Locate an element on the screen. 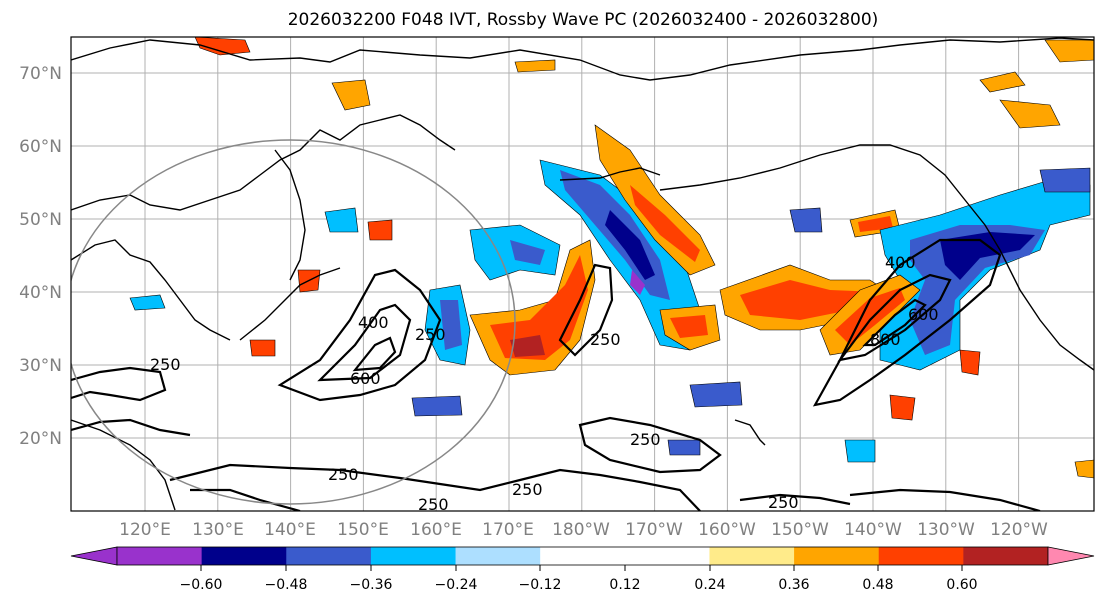  longitude-label: 120°E is located at coordinates (145, 530).